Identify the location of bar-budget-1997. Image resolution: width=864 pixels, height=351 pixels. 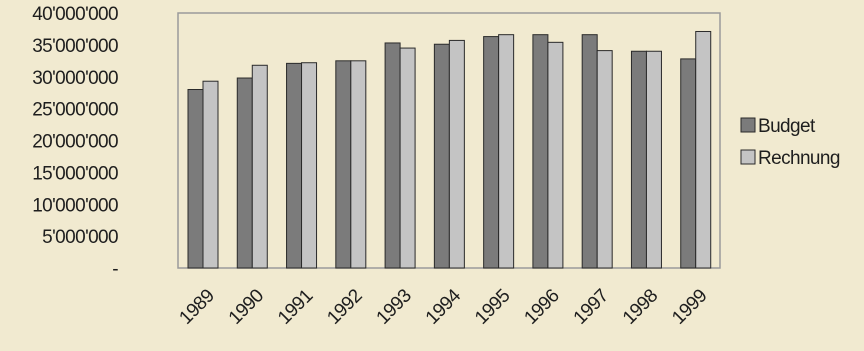
(589, 151).